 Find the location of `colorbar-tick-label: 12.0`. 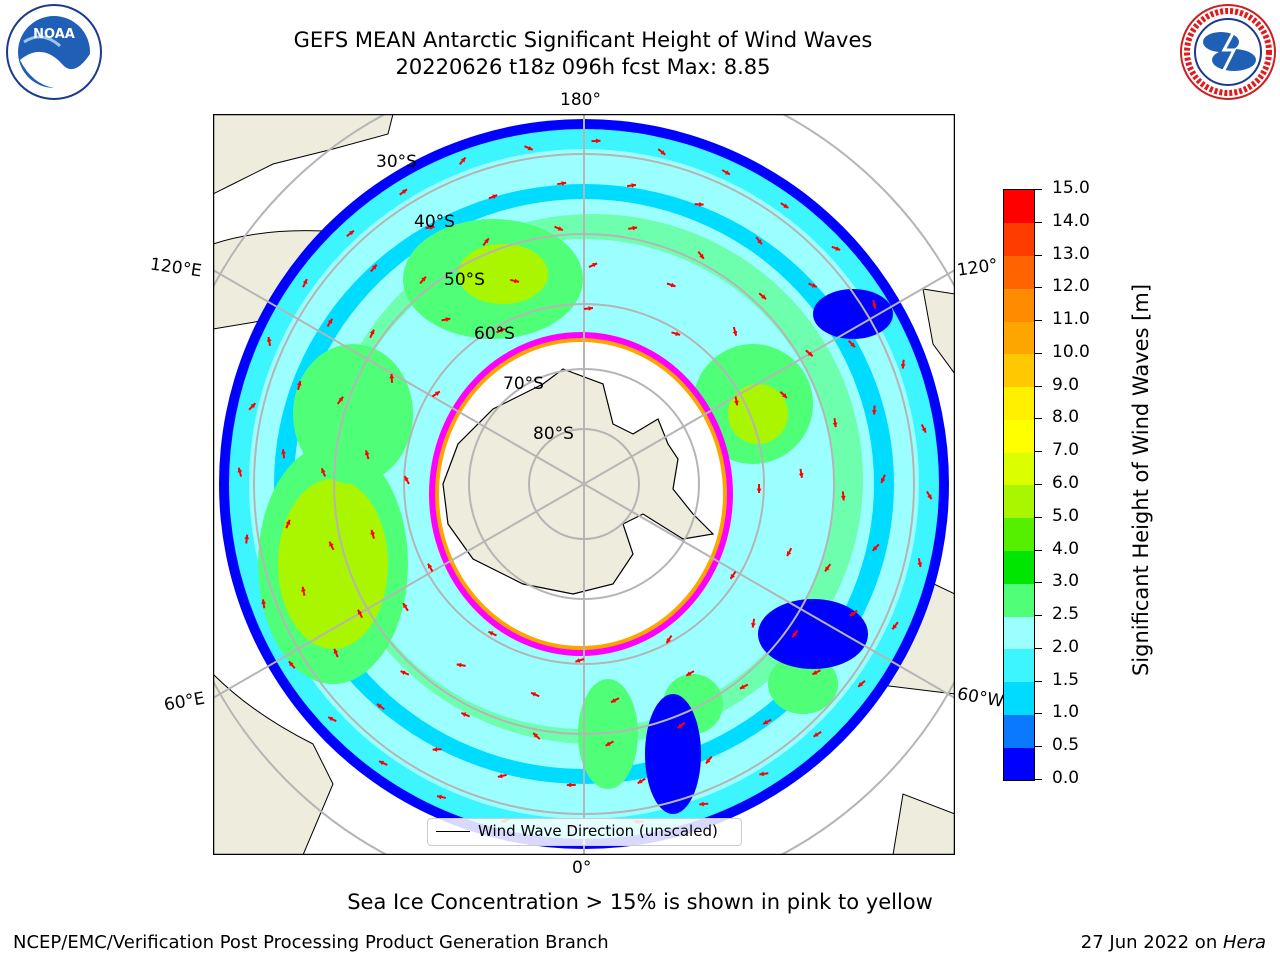

colorbar-tick-label: 12.0 is located at coordinates (1071, 286).